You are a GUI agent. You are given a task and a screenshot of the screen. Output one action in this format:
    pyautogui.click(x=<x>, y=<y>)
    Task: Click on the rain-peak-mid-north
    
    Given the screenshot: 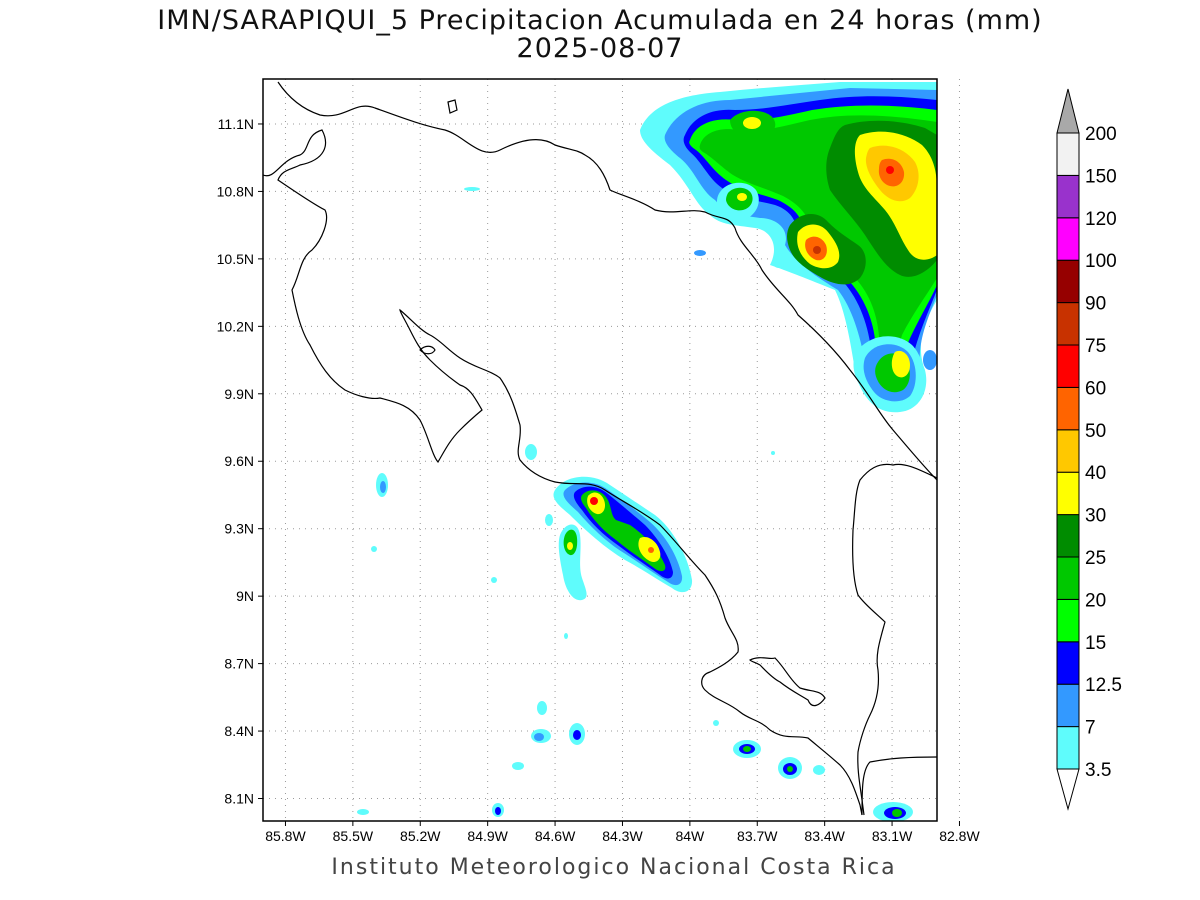 What is the action you would take?
    pyautogui.click(x=817, y=250)
    